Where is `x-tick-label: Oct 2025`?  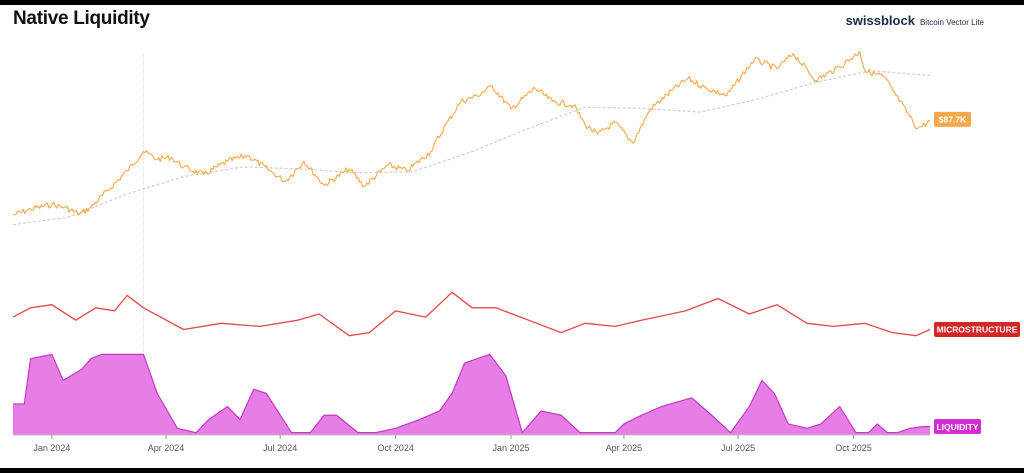
x-tick-label: Oct 2025 is located at coordinates (853, 448).